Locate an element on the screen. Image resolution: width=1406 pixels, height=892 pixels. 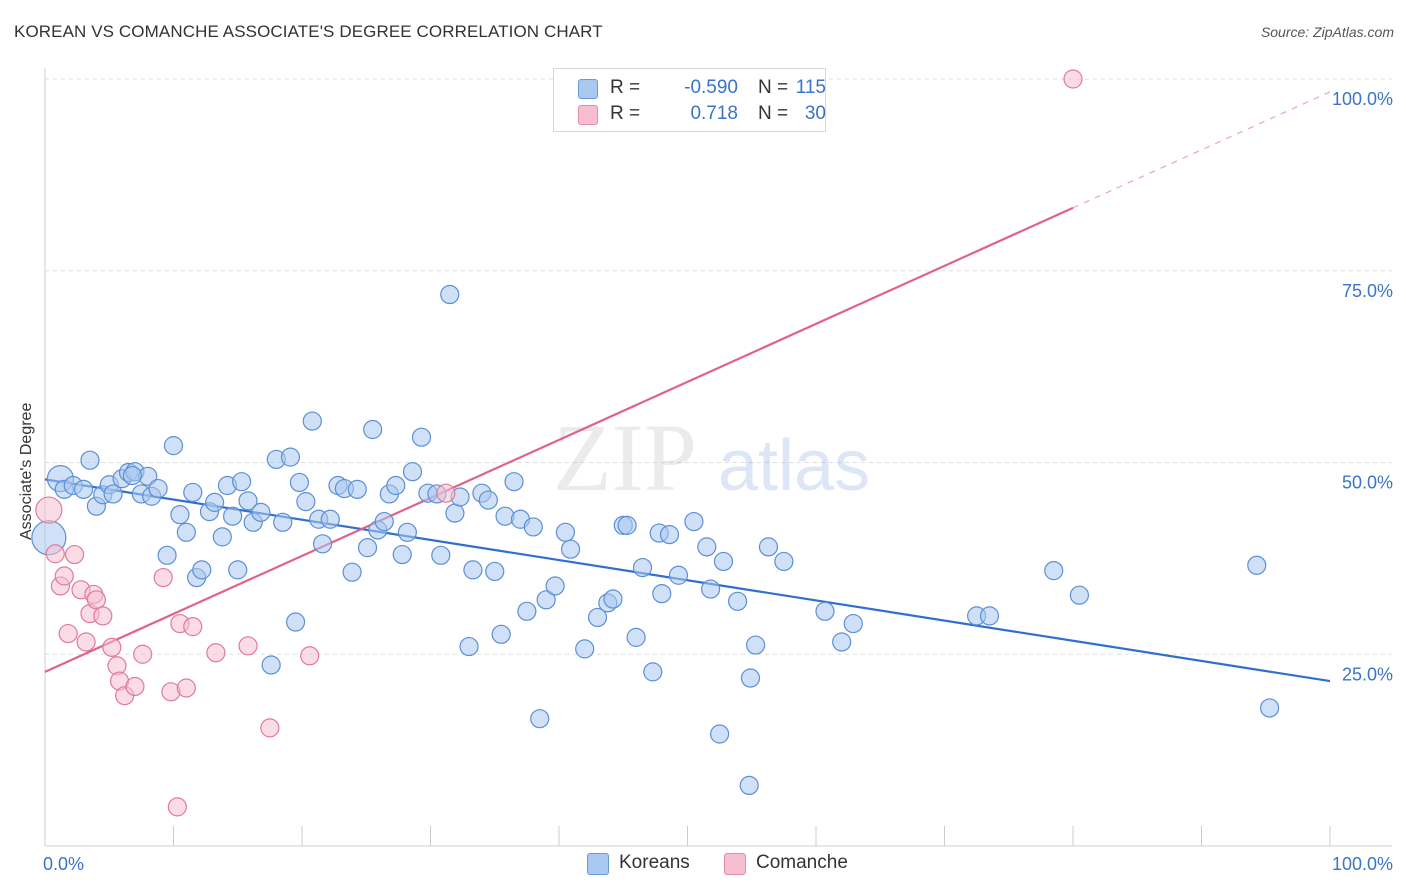
bottom-legend-label-koreans: Koreans is located at coordinates (654, 862).